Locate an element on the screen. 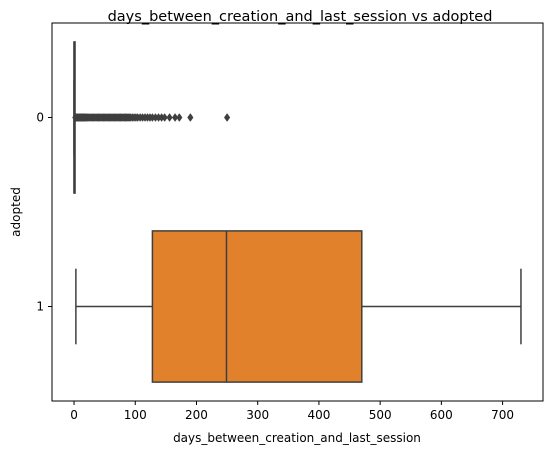 The width and height of the screenshot is (554, 453). y-axis: 01 is located at coordinates (44, 212).